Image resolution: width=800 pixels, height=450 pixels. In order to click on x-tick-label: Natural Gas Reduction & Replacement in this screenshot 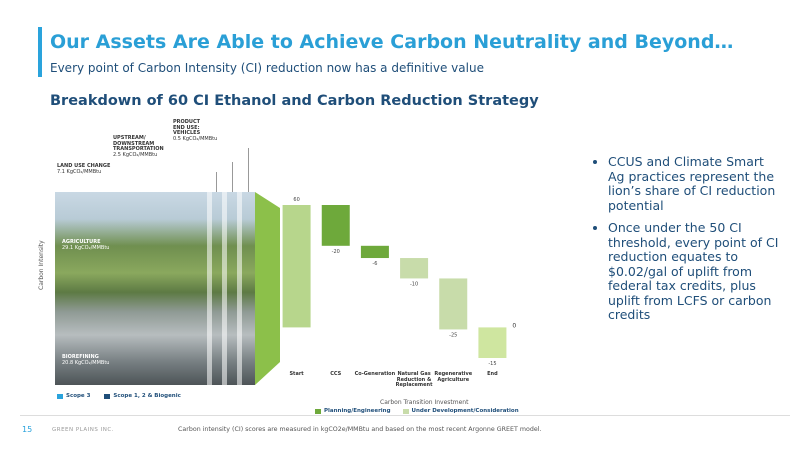, I will do `click(414, 380)`.